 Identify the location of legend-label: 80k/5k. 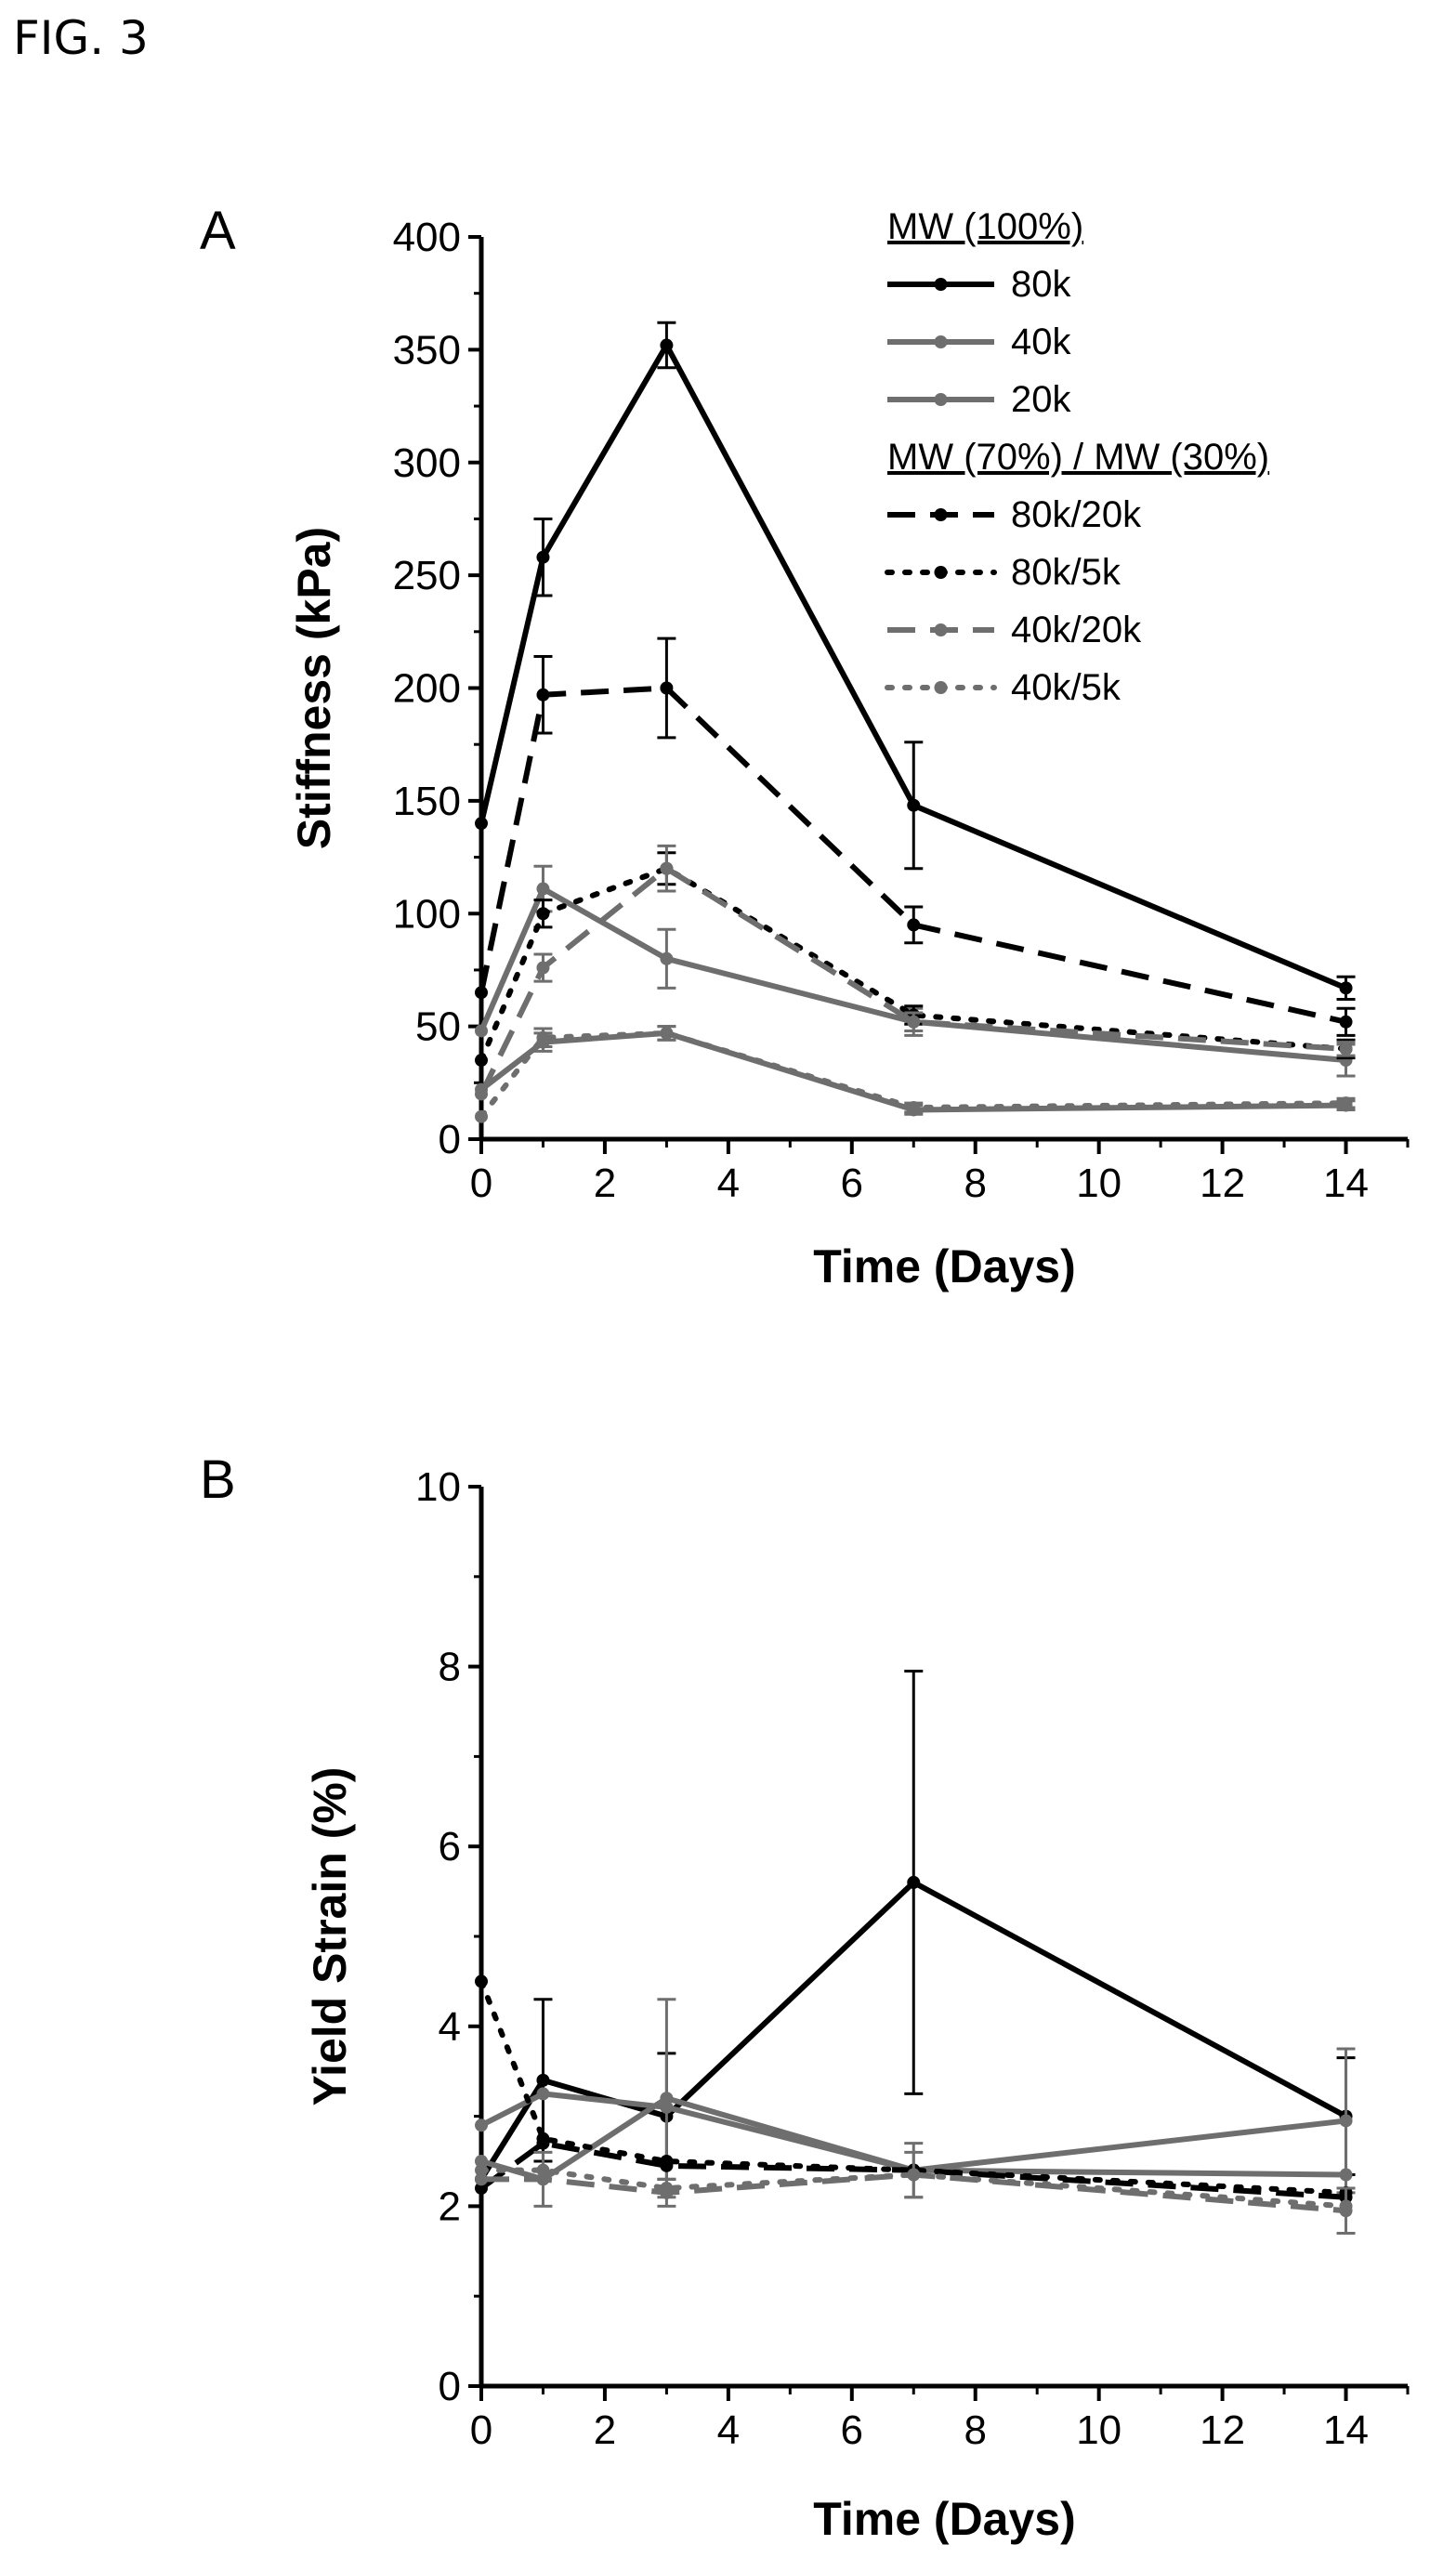
(1066, 572).